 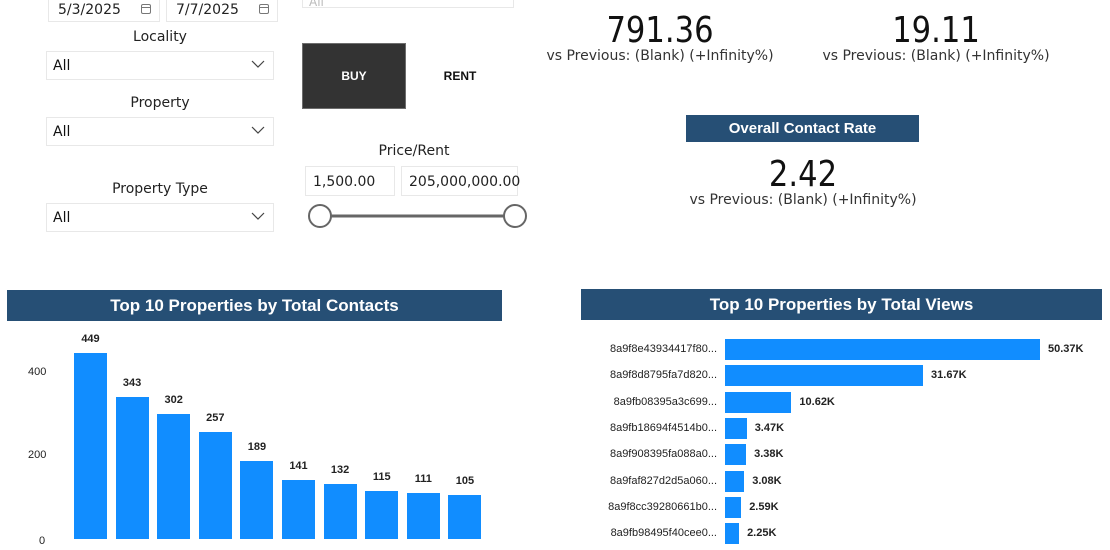 I want to click on top-dropdown: All, so click(x=408, y=4).